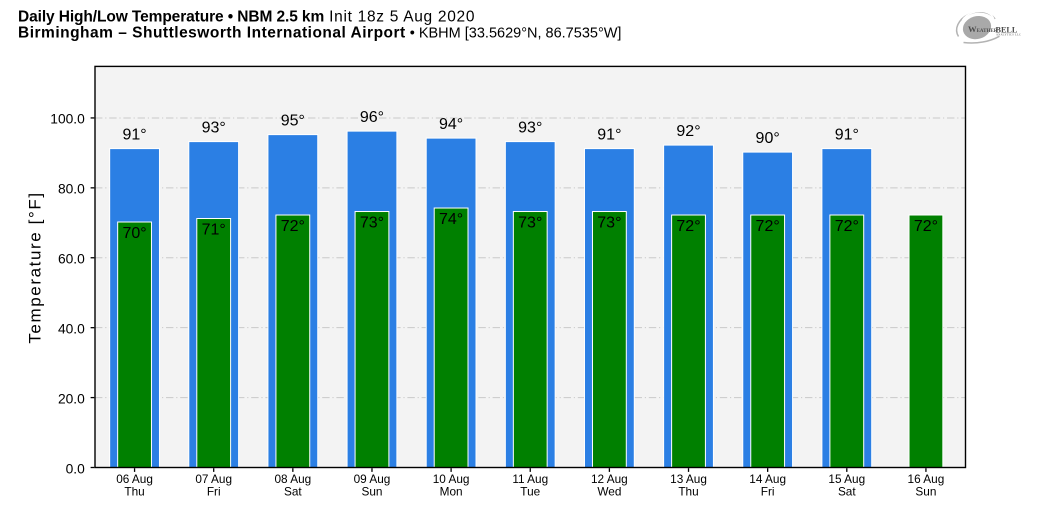 Image resolution: width=1040 pixels, height=516 pixels. What do you see at coordinates (451, 479) in the screenshot?
I see `svg-text: 10 Aug` at bounding box center [451, 479].